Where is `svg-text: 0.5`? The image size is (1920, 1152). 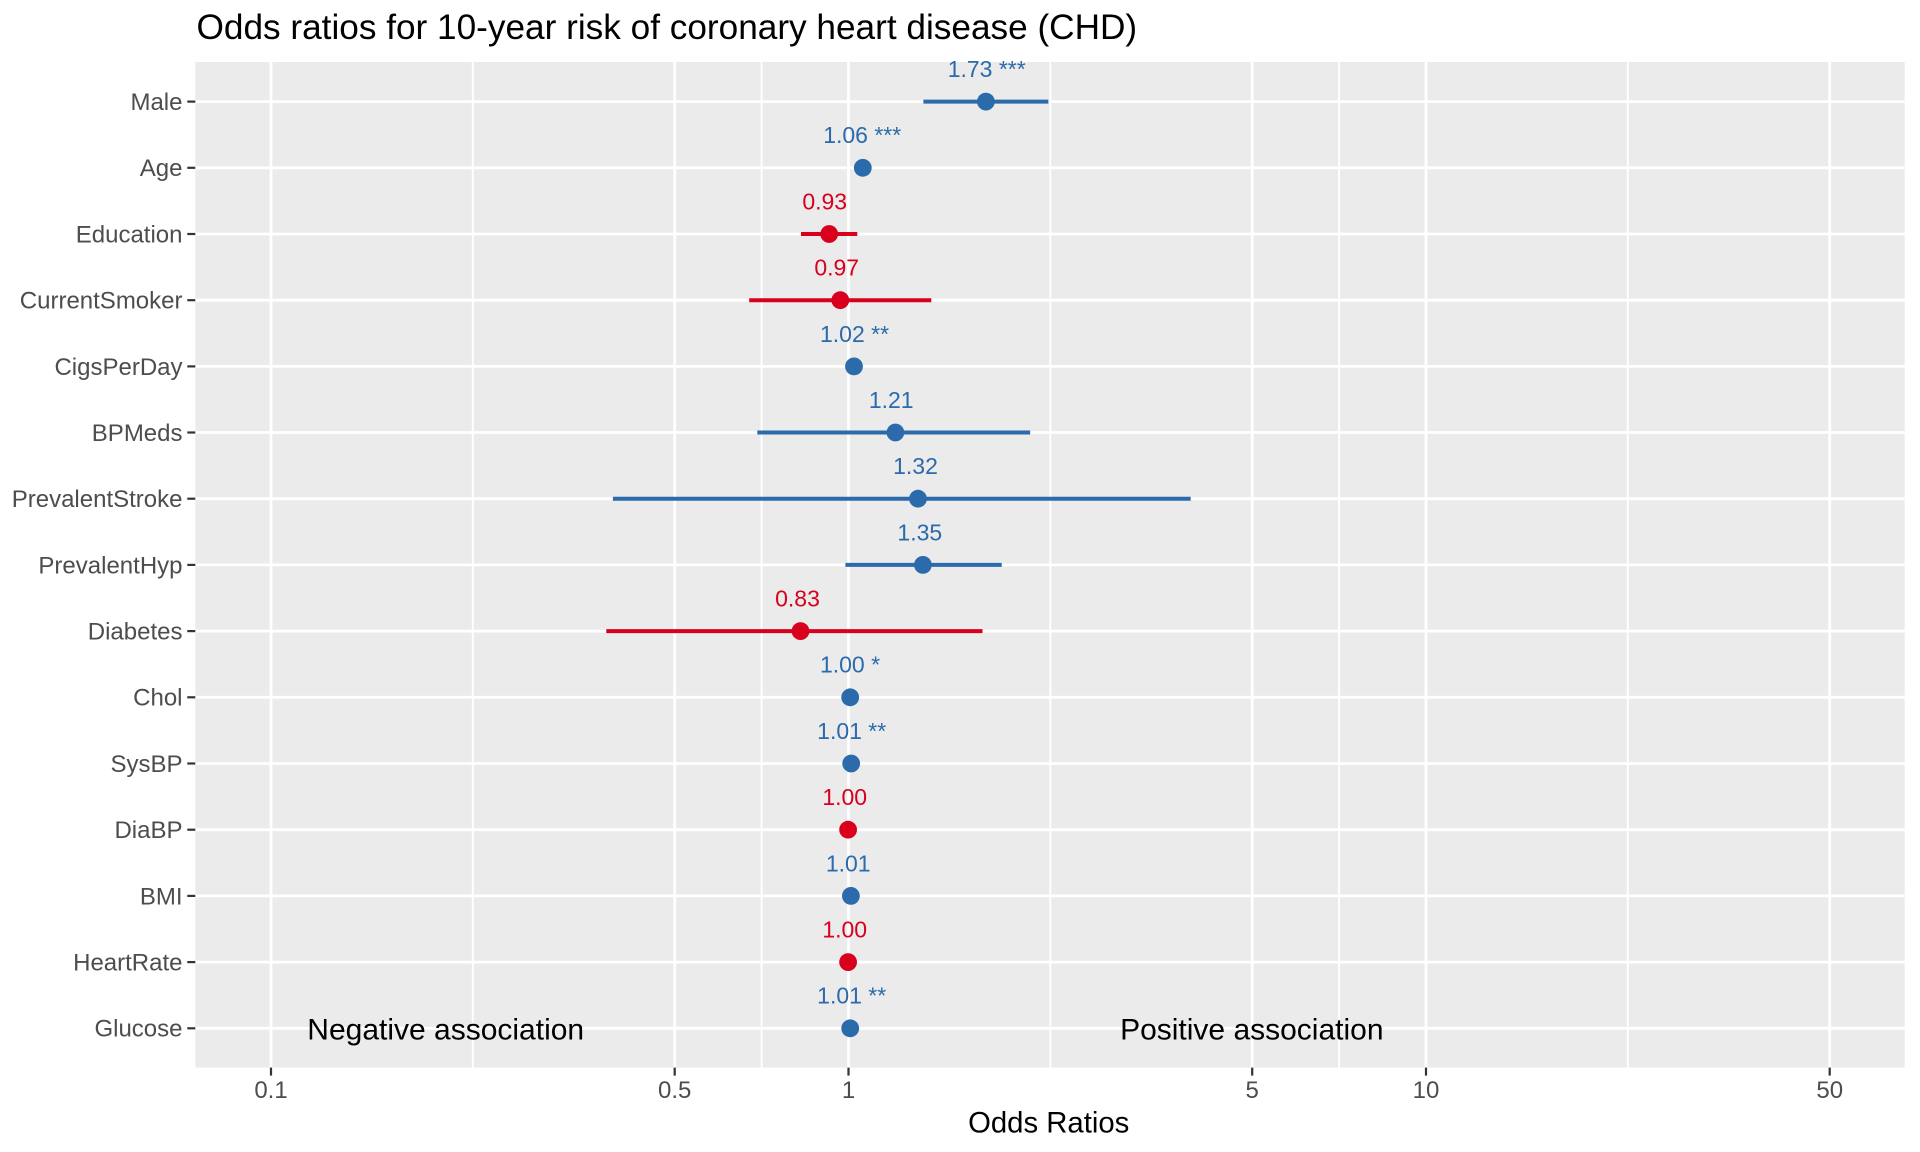 svg-text: 0.5 is located at coordinates (674, 1090).